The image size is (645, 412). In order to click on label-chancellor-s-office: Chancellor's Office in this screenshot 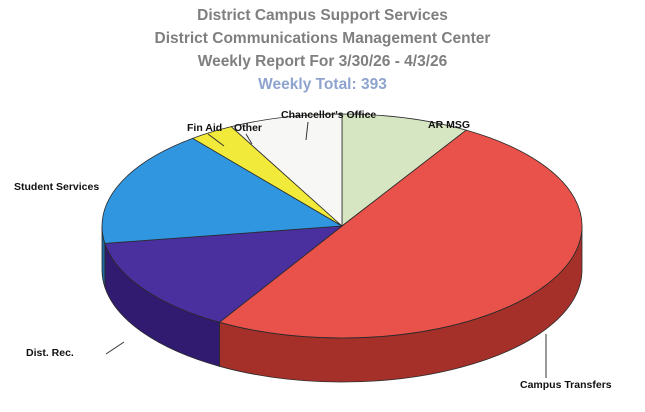, I will do `click(328, 115)`.